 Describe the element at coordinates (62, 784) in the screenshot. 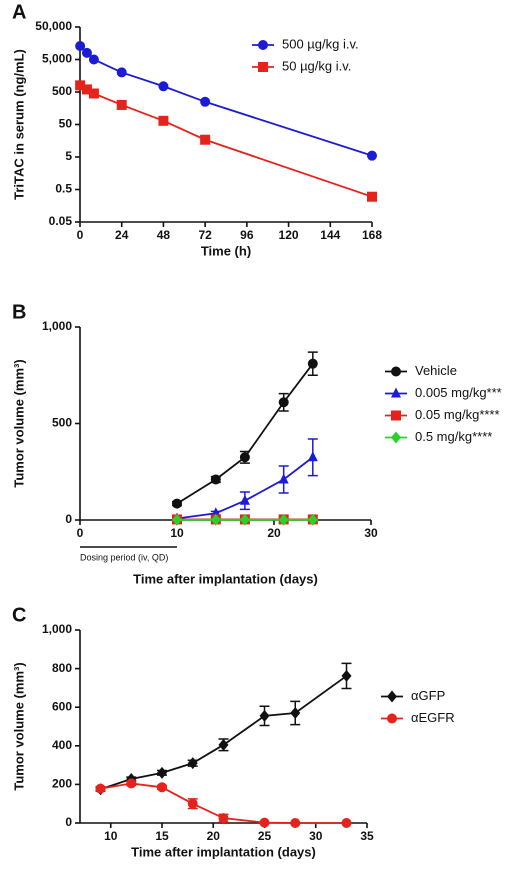

I see `y-tick-label: 200` at that location.